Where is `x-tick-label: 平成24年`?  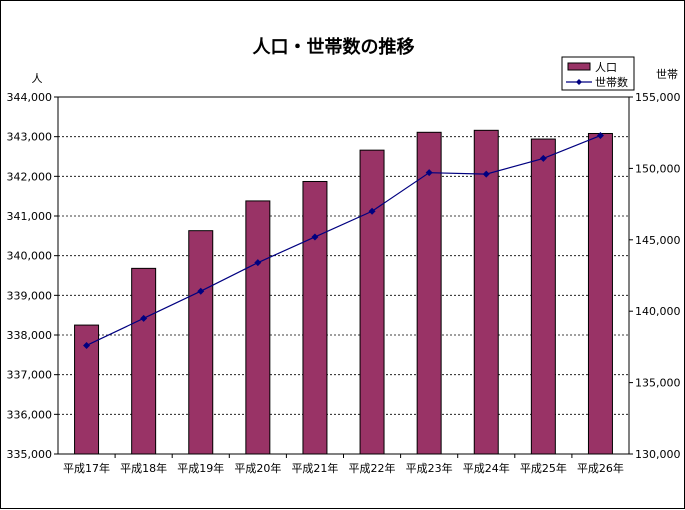
x-tick-label: 平成24年 is located at coordinates (486, 468).